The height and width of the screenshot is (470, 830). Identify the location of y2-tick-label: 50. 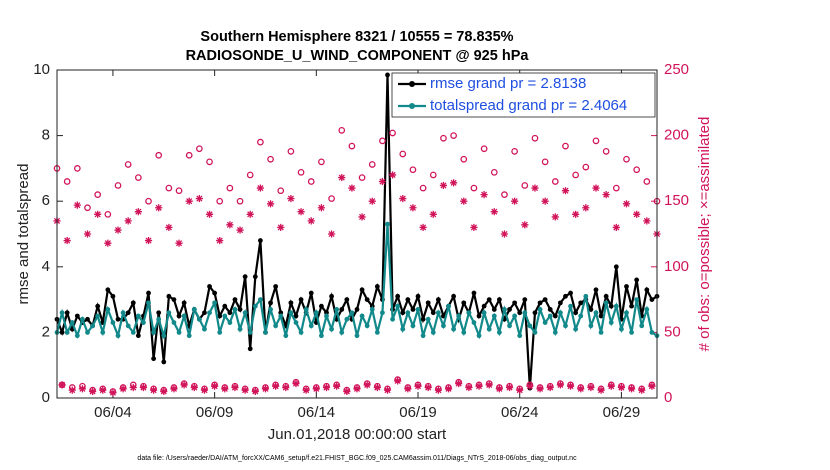
(672, 331).